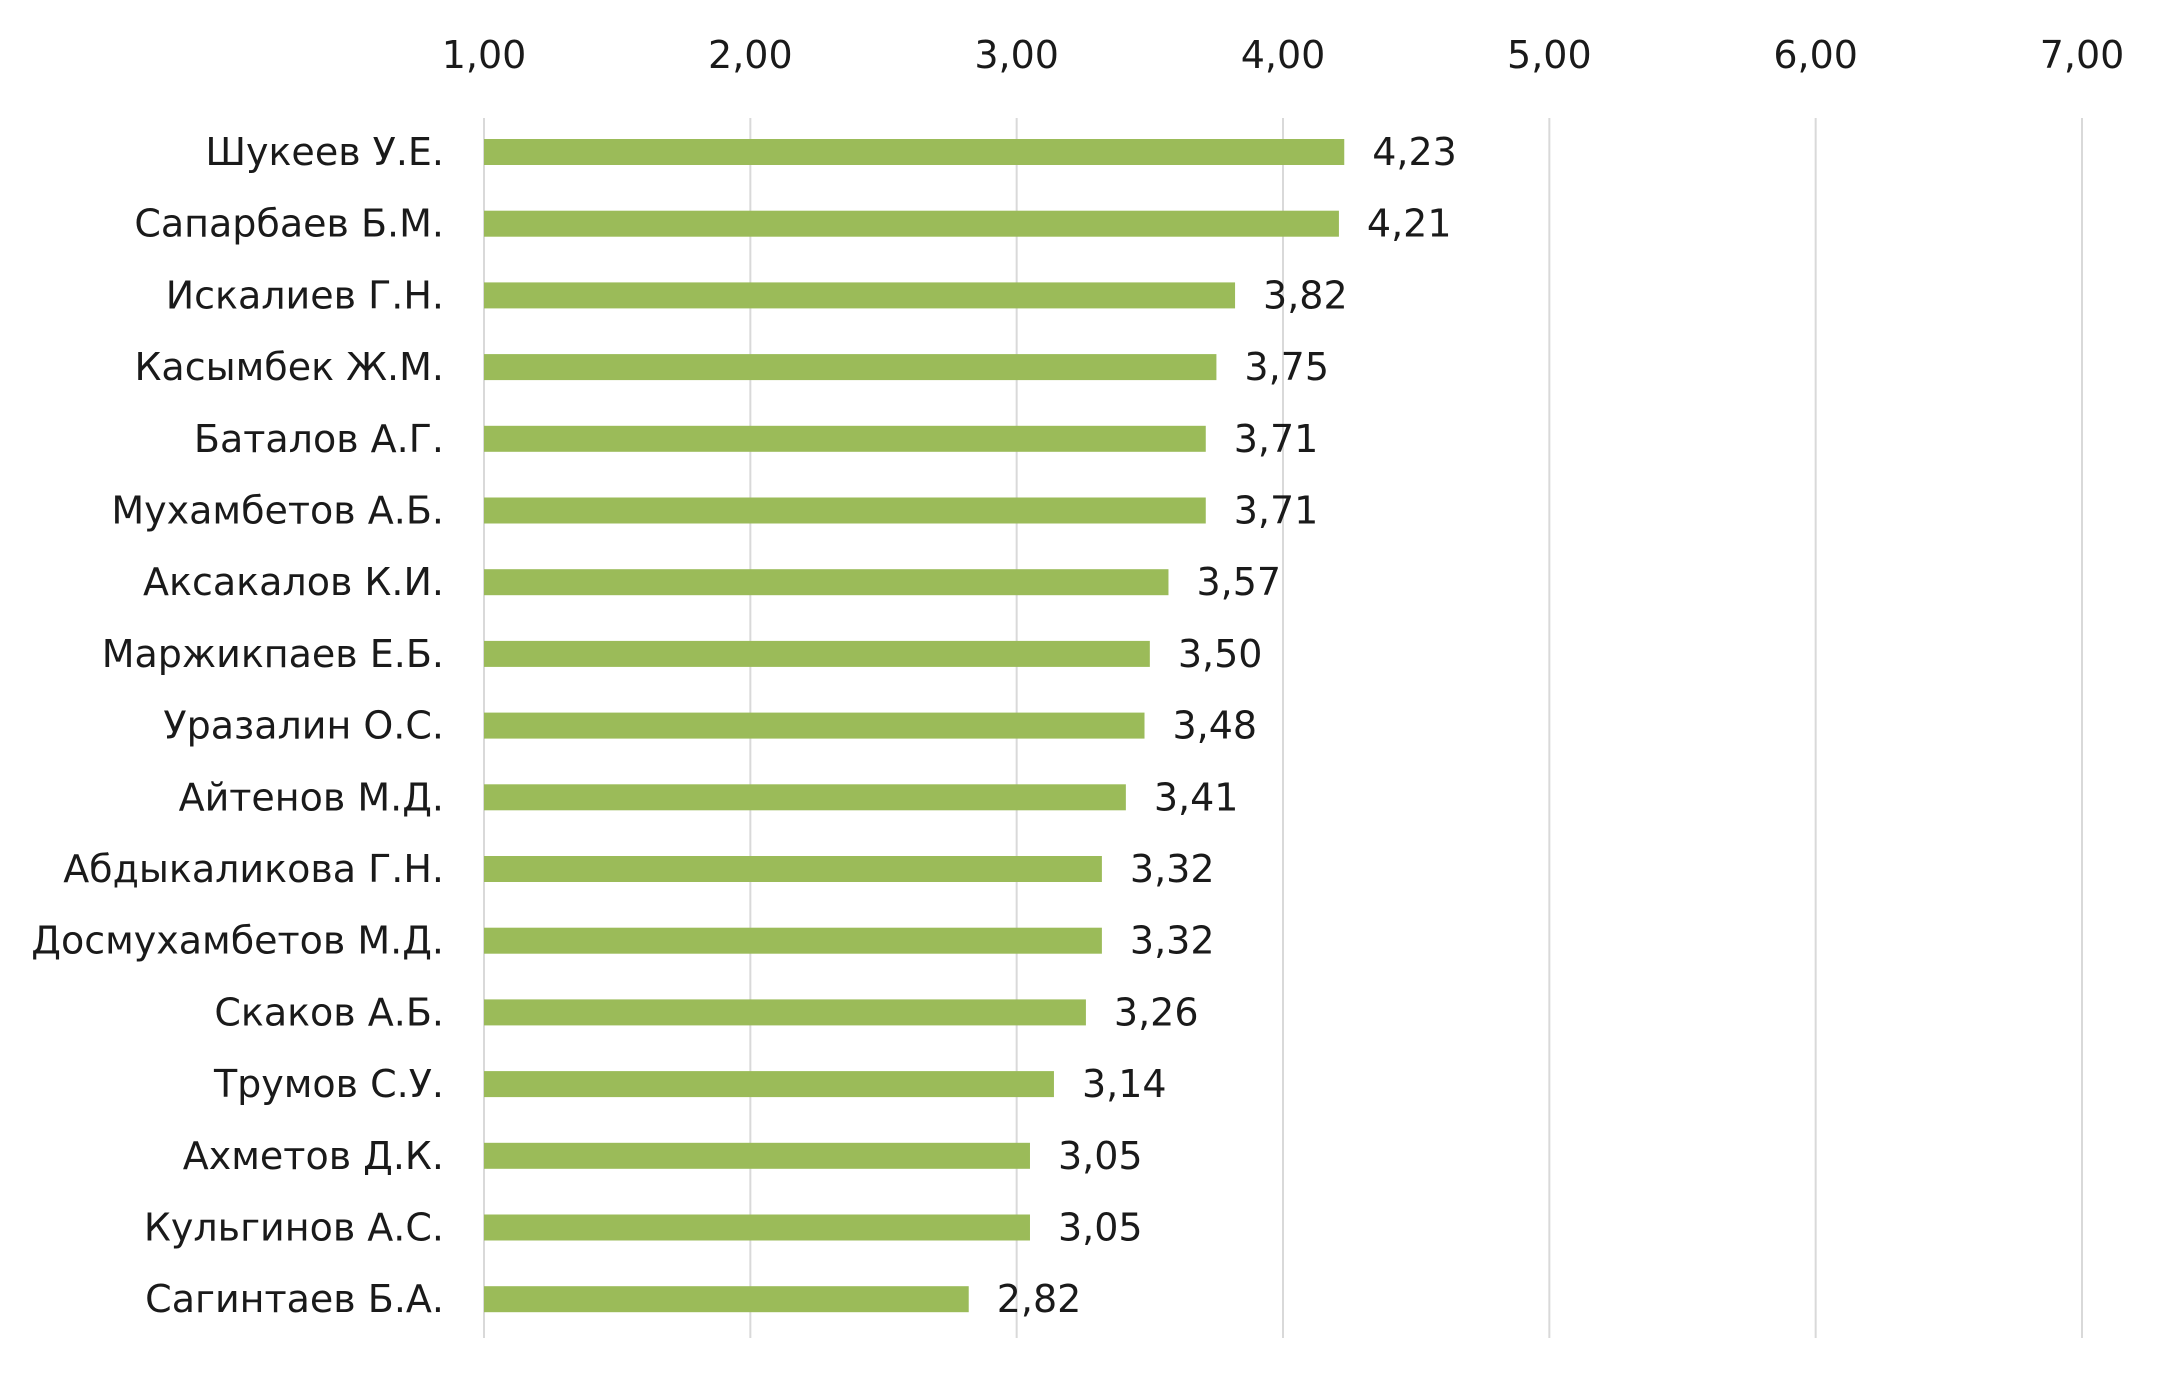 The image size is (2160, 1373). Describe the element at coordinates (1549, 55) in the screenshot. I see `x-tick-label-4: 5,00` at that location.